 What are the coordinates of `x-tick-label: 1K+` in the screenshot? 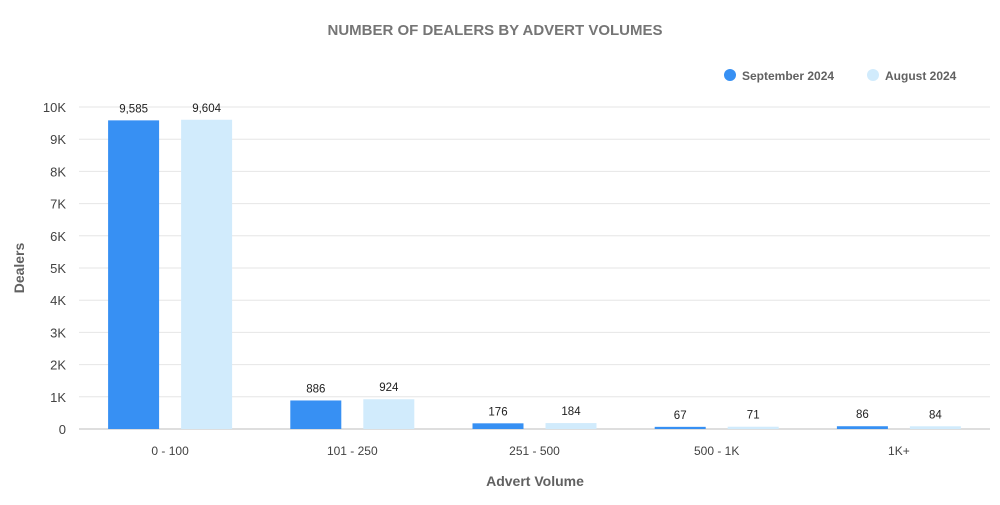 It's located at (899, 451).